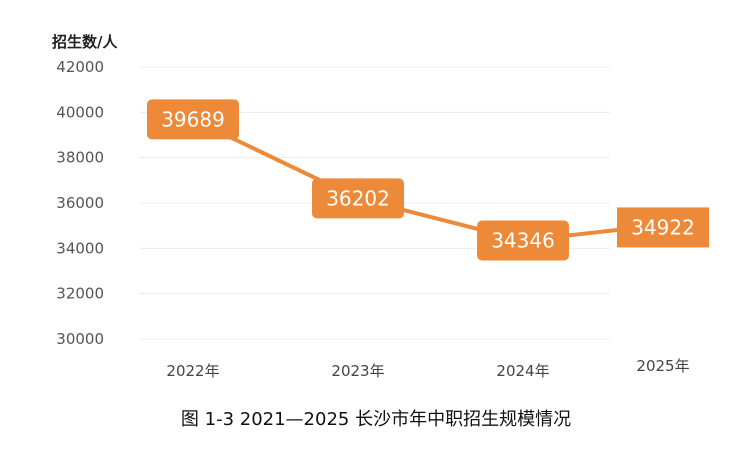  What do you see at coordinates (80, 112) in the screenshot?
I see `y-tick-label: 40000` at bounding box center [80, 112].